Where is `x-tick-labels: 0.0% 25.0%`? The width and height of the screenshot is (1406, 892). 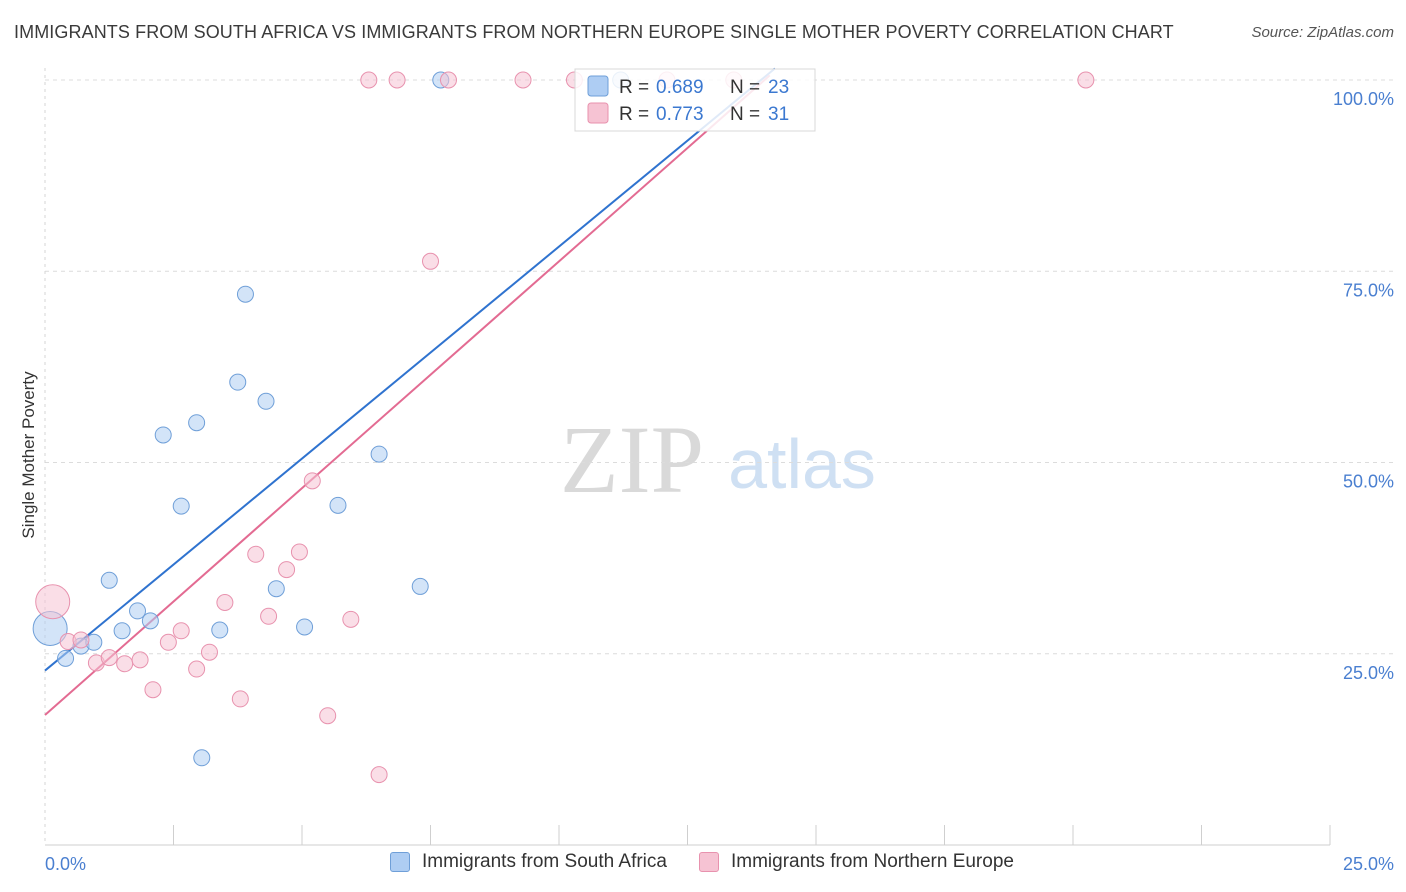
x-tick-labels: 0.0% 25.0% is located at coordinates (719, 864).